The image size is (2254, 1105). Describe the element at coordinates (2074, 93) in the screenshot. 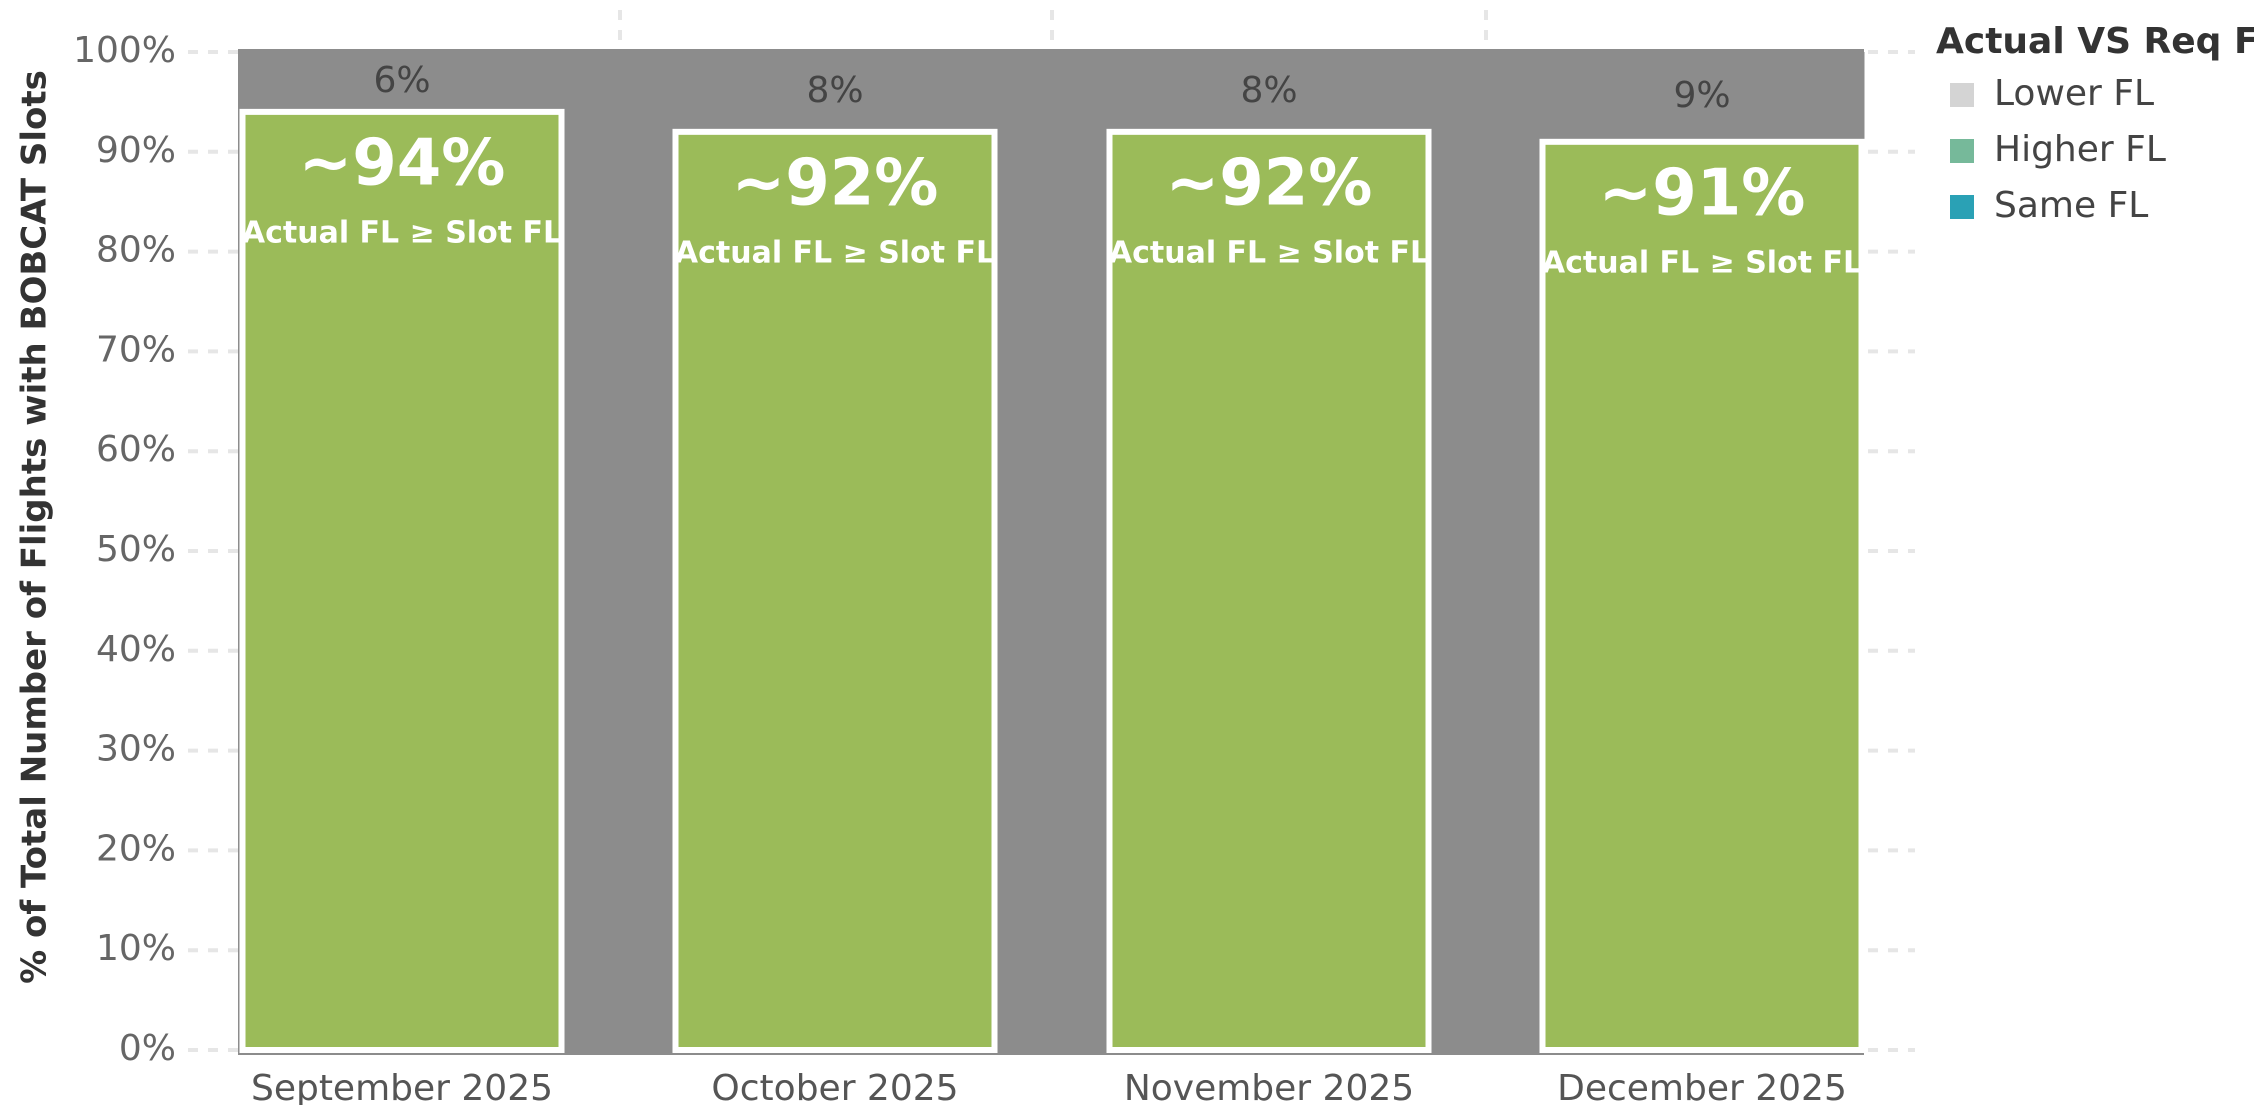

I see `legend-label: Lower FL` at that location.